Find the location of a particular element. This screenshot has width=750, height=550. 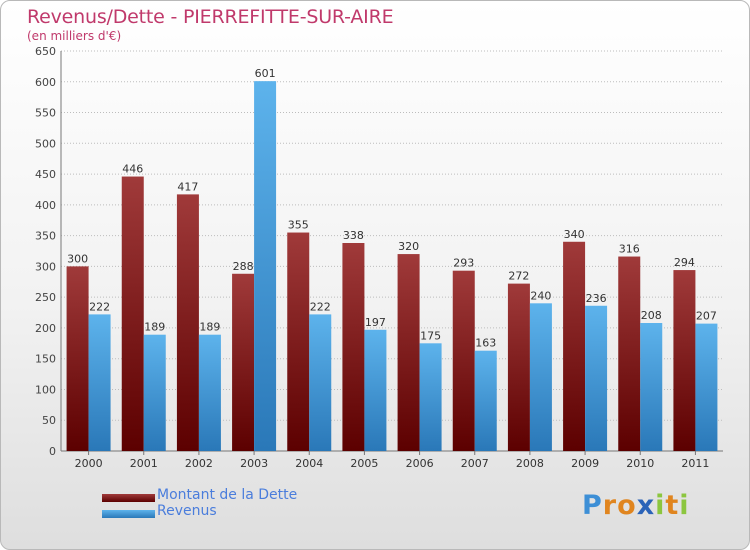

x-tick-label: 2011 is located at coordinates (695, 463).